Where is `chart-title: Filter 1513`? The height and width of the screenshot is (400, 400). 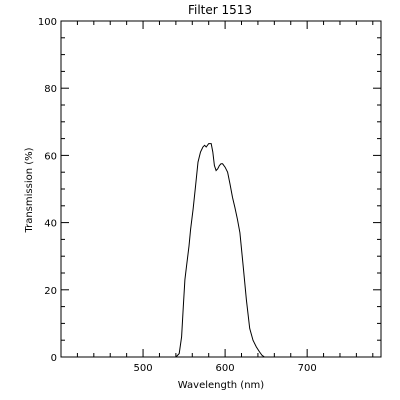 chart-title: Filter 1513 is located at coordinates (220, 10).